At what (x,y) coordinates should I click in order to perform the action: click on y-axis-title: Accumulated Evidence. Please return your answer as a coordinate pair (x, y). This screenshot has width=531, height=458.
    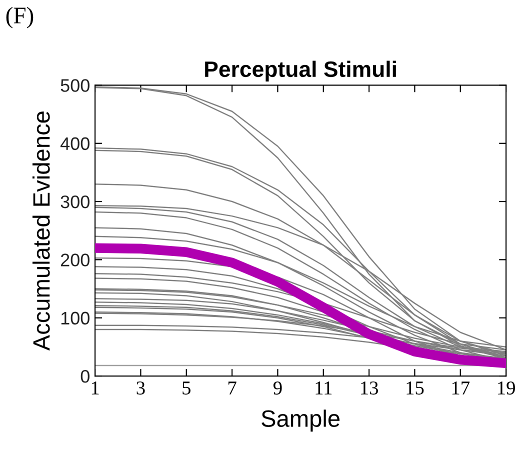
    Looking at the image, I should click on (41, 231).